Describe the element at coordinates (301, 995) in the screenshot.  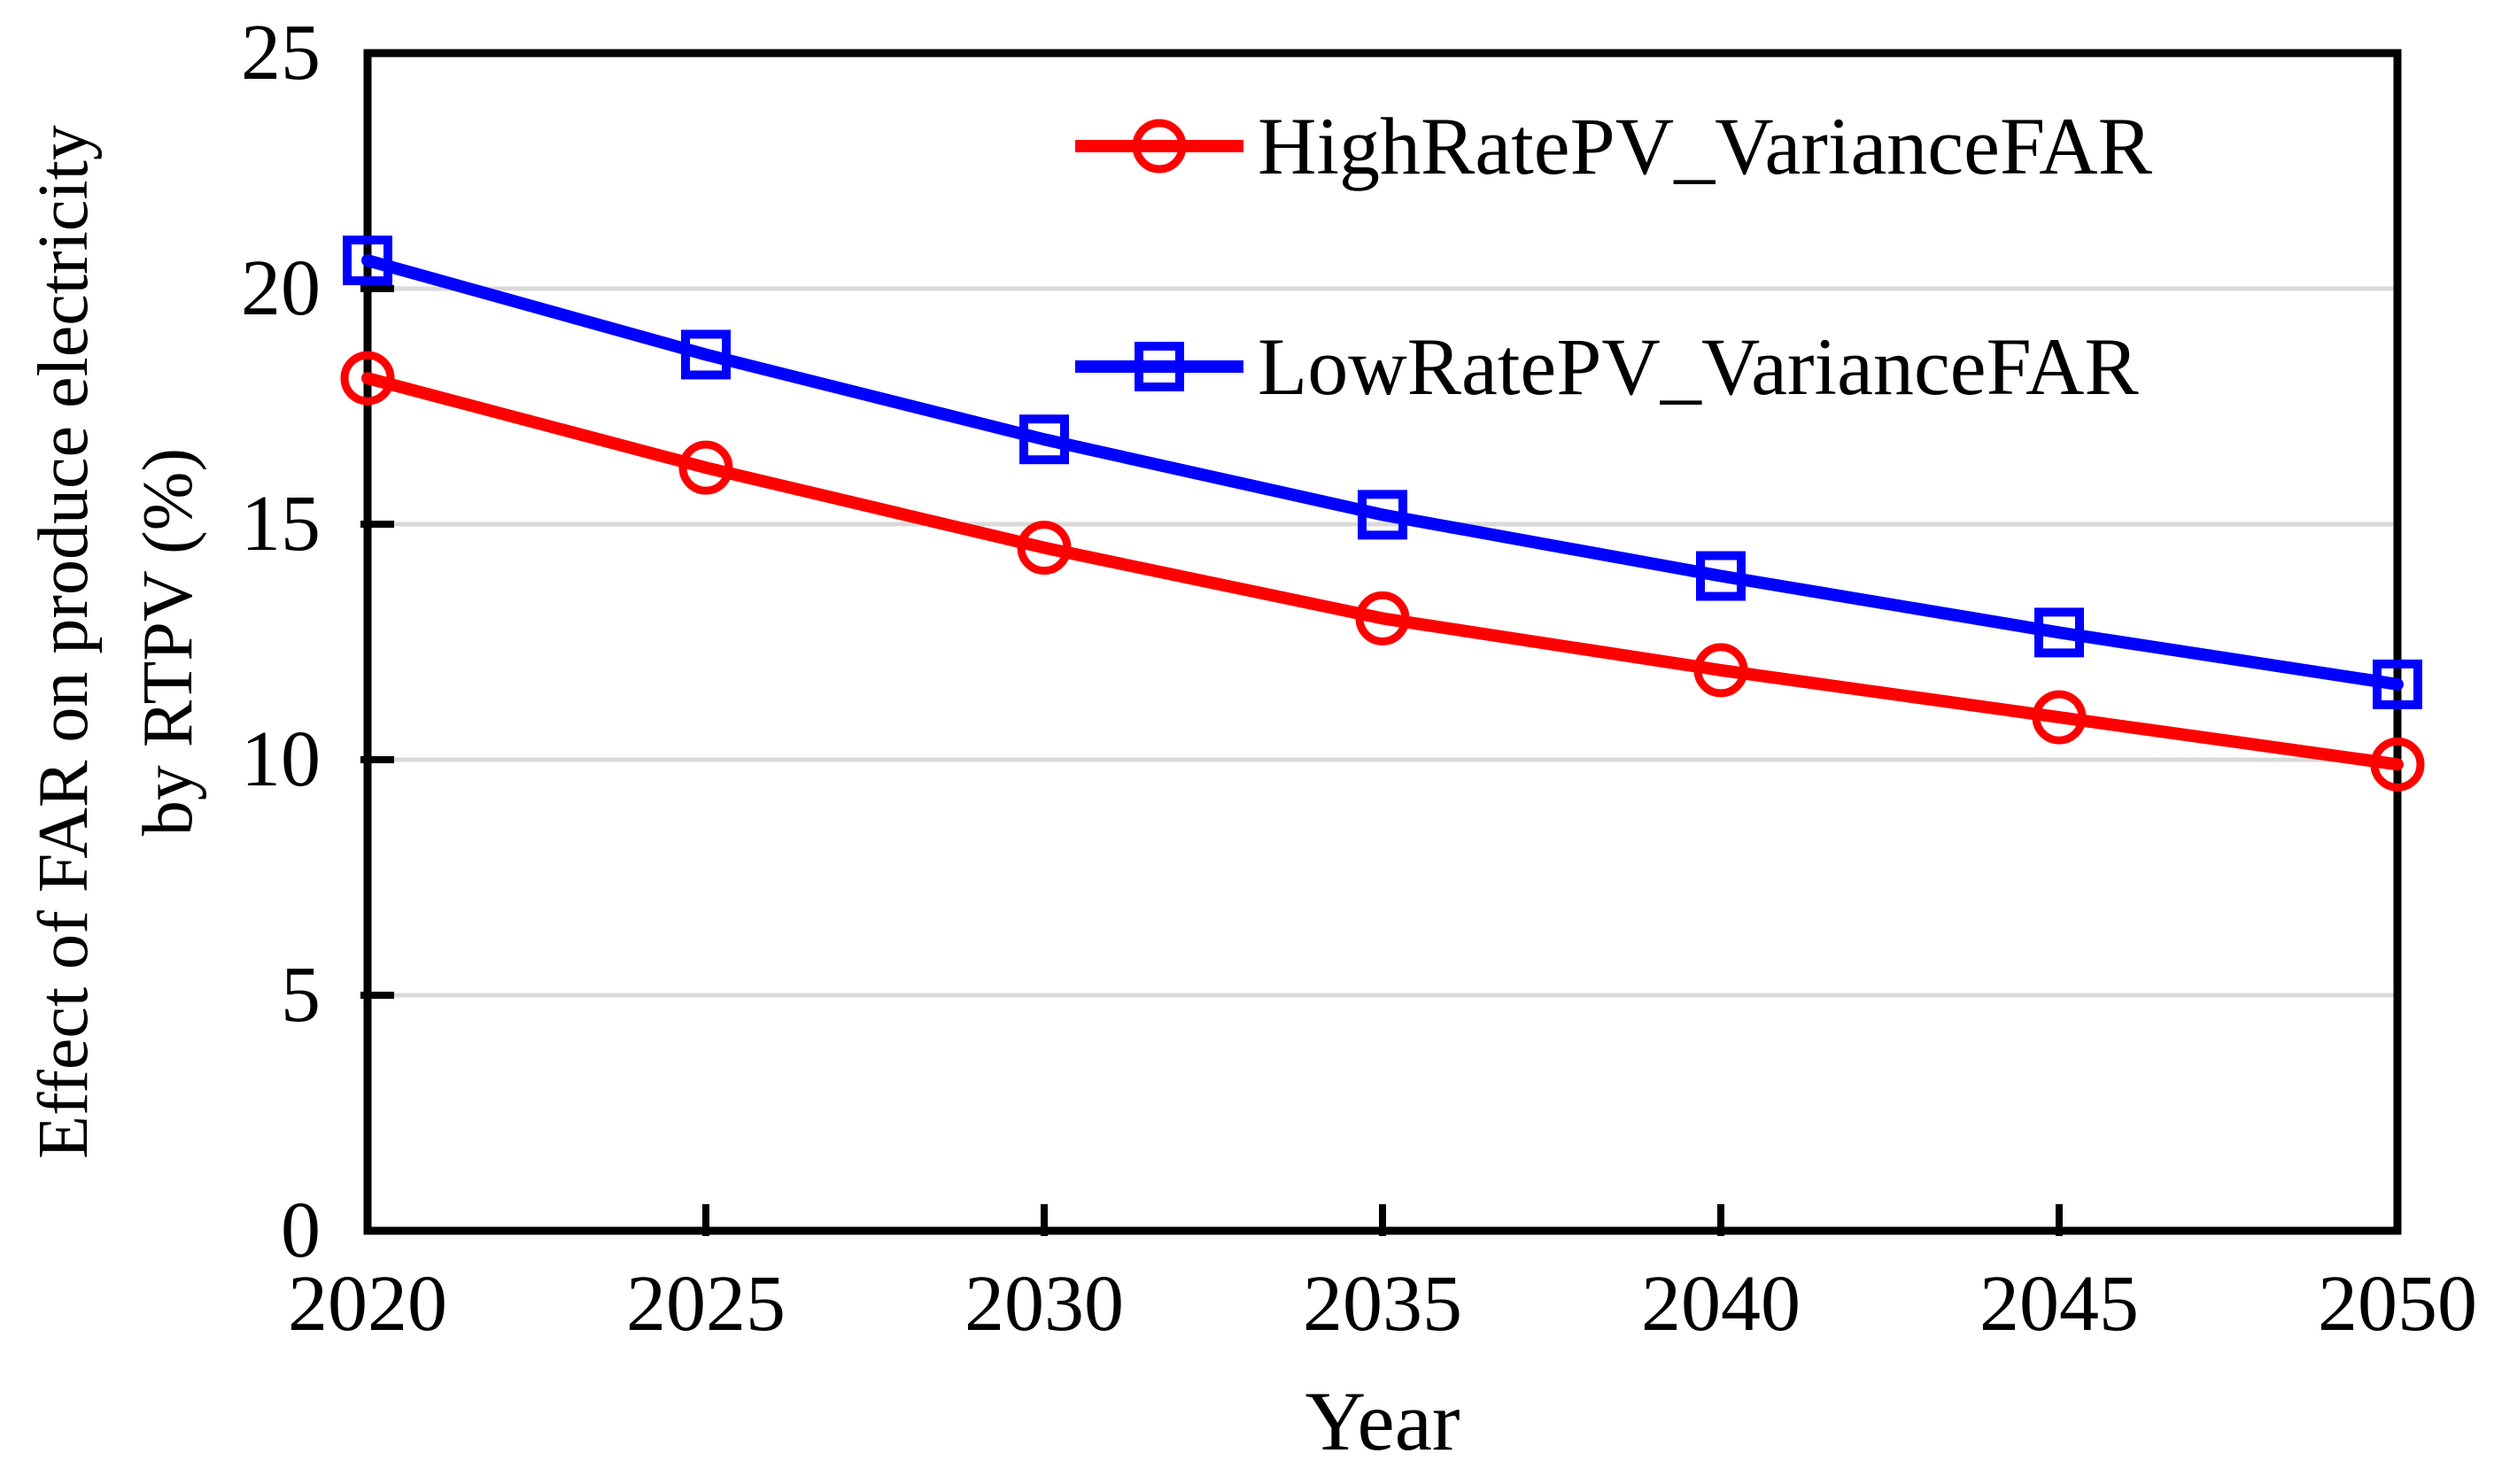
I see `y-tick-label: 5` at that location.